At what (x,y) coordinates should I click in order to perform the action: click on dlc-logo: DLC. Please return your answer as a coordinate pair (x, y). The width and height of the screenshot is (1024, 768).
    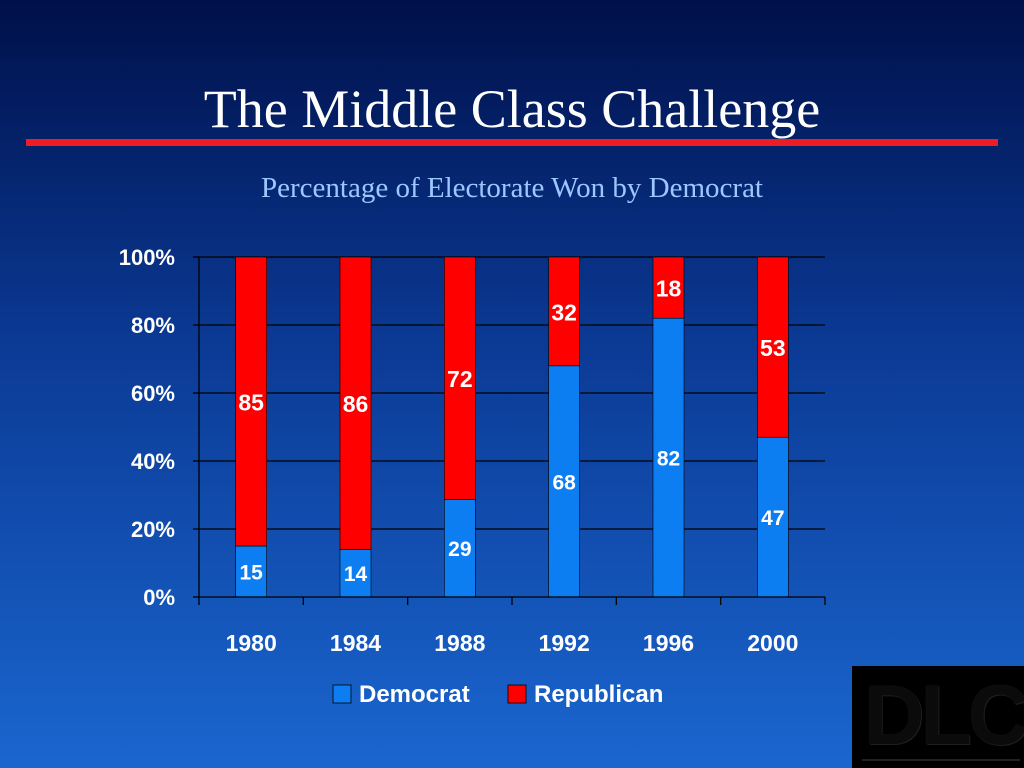
    Looking at the image, I should click on (938, 717).